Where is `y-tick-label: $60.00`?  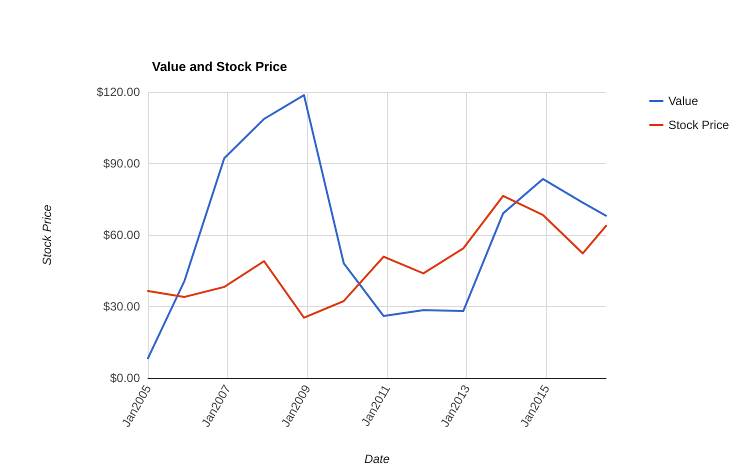 y-tick-label: $60.00 is located at coordinates (121, 235).